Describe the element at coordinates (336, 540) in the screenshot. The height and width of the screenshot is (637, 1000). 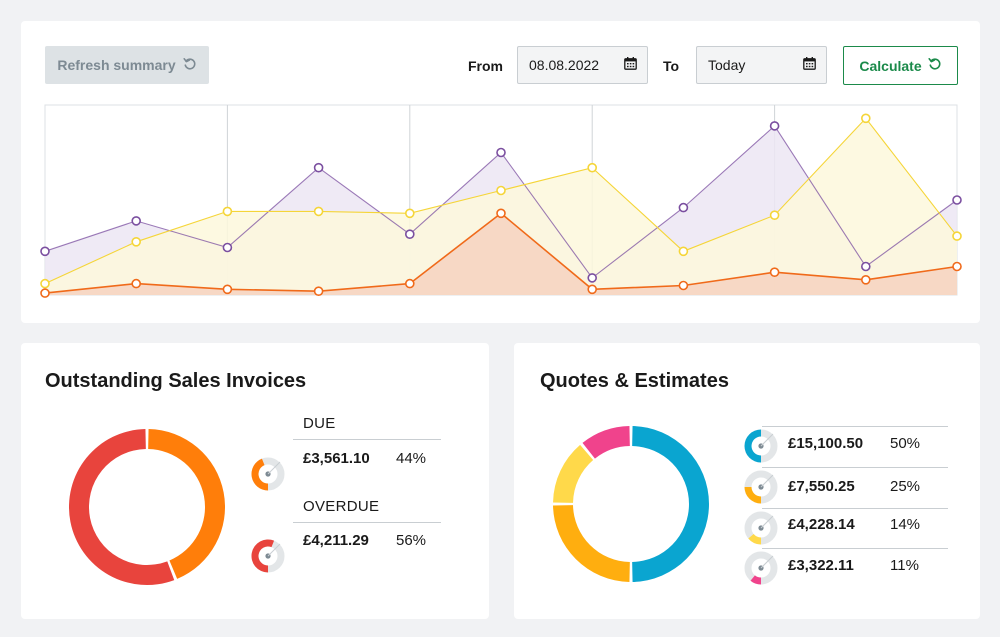
I see `overdue-amount: £4,211.29` at that location.